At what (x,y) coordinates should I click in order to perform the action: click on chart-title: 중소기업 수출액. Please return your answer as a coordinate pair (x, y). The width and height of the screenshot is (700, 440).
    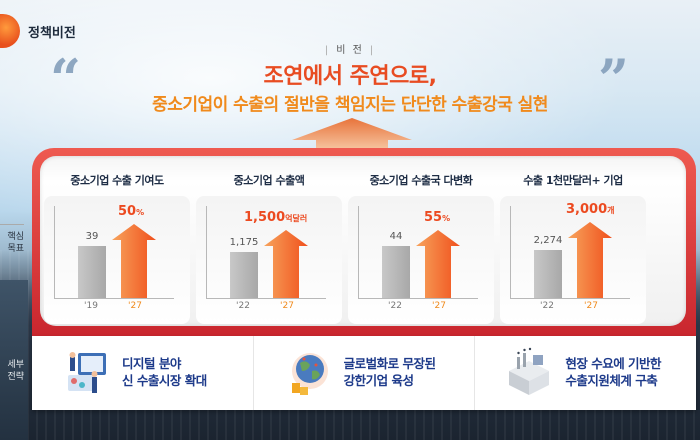
    Looking at the image, I should click on (269, 180).